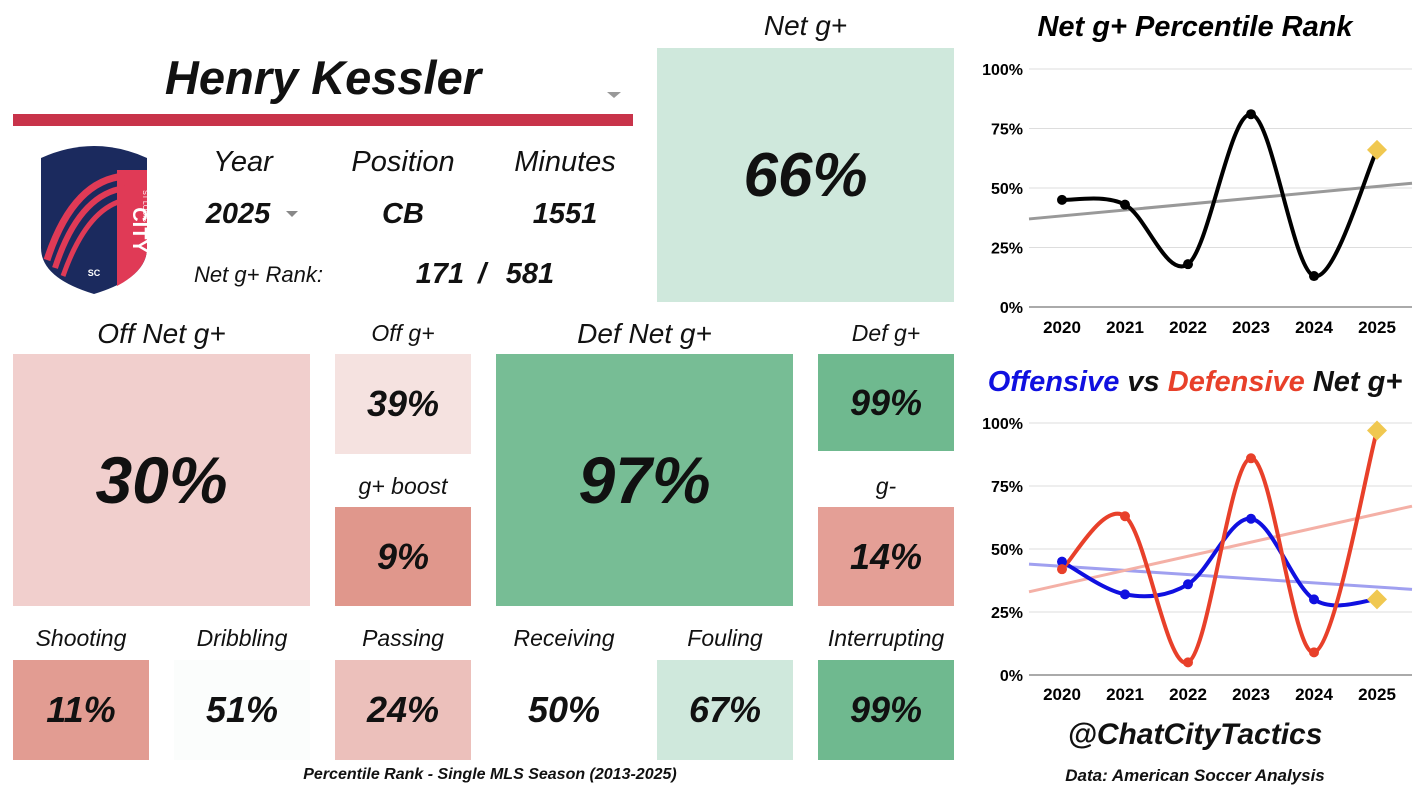  Describe the element at coordinates (292, 214) in the screenshot. I see `year-dropdown-arrow-icon` at that location.